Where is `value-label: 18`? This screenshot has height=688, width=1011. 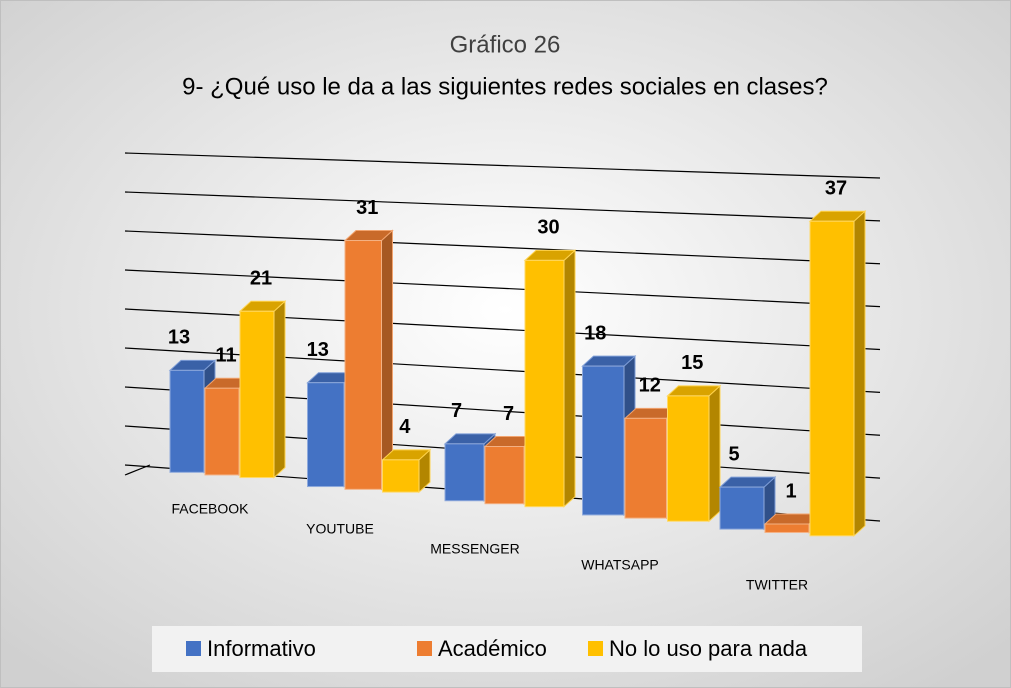 value-label: 18 is located at coordinates (595, 333).